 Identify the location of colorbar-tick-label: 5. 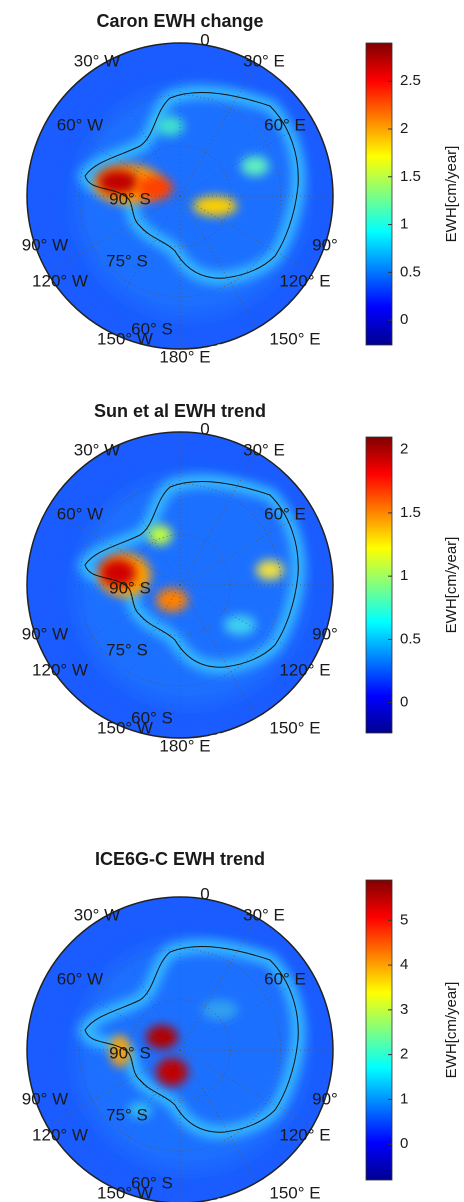
(404, 919).